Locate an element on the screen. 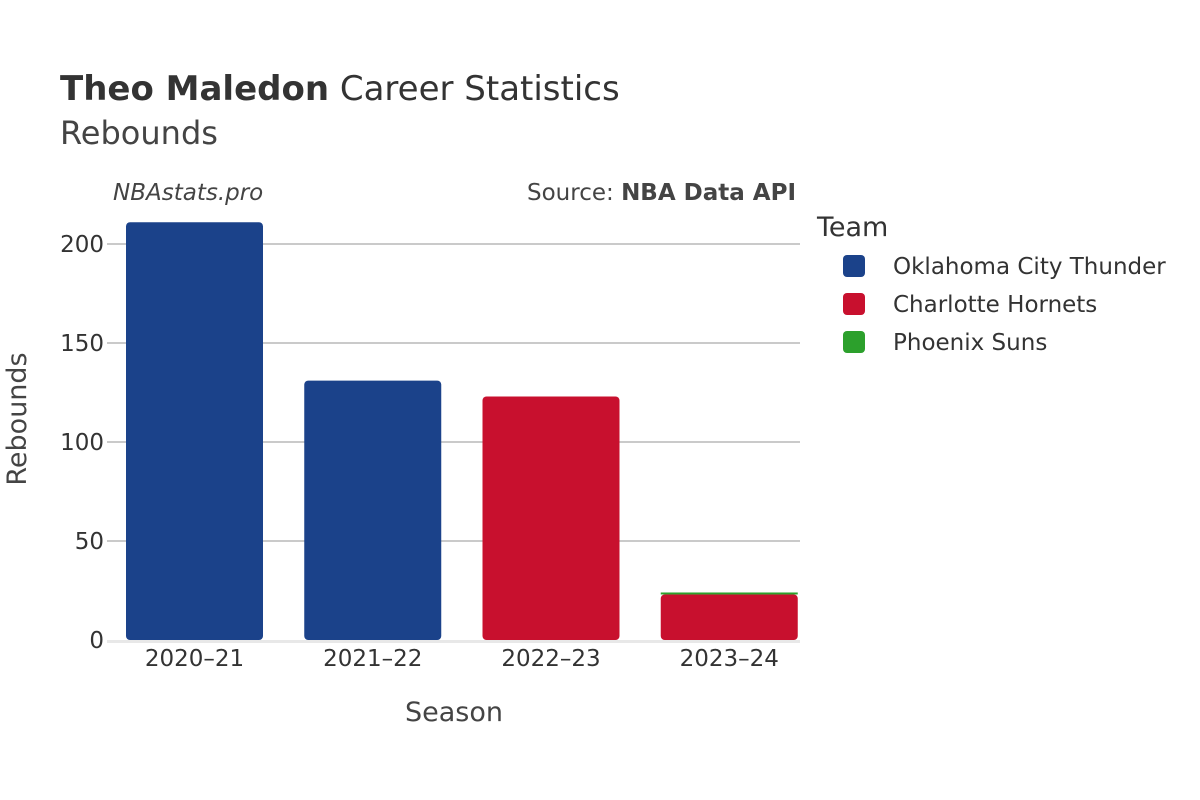 Image resolution: width=1200 pixels, height=800 pixels. x-tick-label: 2021–22 is located at coordinates (372, 659).